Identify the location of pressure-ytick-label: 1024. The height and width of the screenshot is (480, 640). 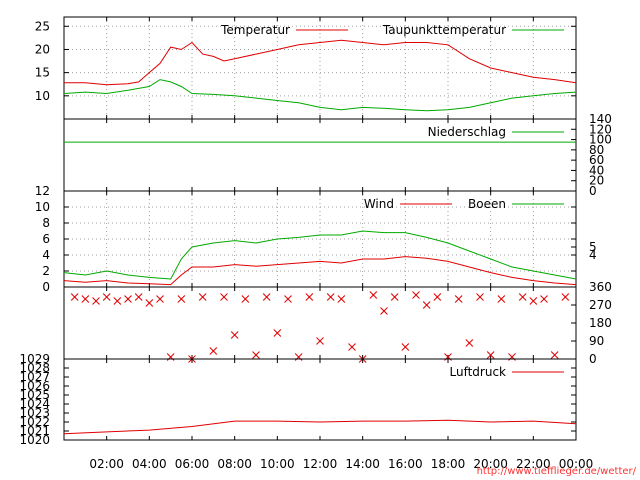
(34, 404).